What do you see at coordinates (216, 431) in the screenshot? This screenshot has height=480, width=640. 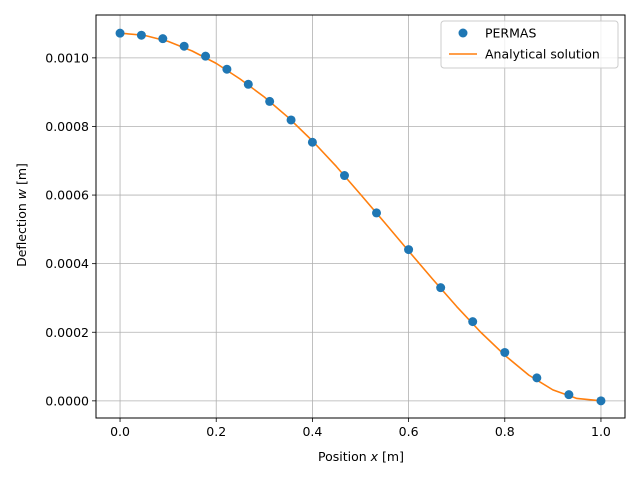 I see `x-tick-label: 0.2` at bounding box center [216, 431].